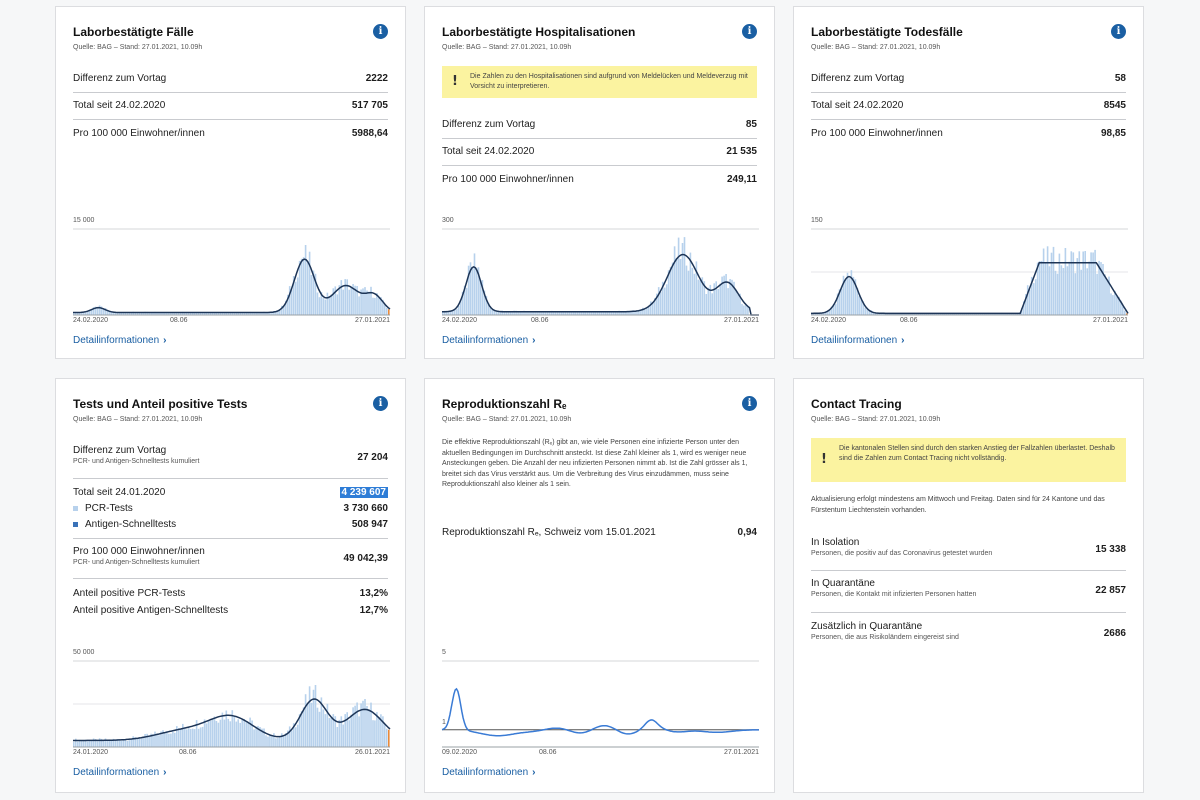  What do you see at coordinates (372, 320) in the screenshot?
I see `x-axis-end-label: 27.01.2021` at bounding box center [372, 320].